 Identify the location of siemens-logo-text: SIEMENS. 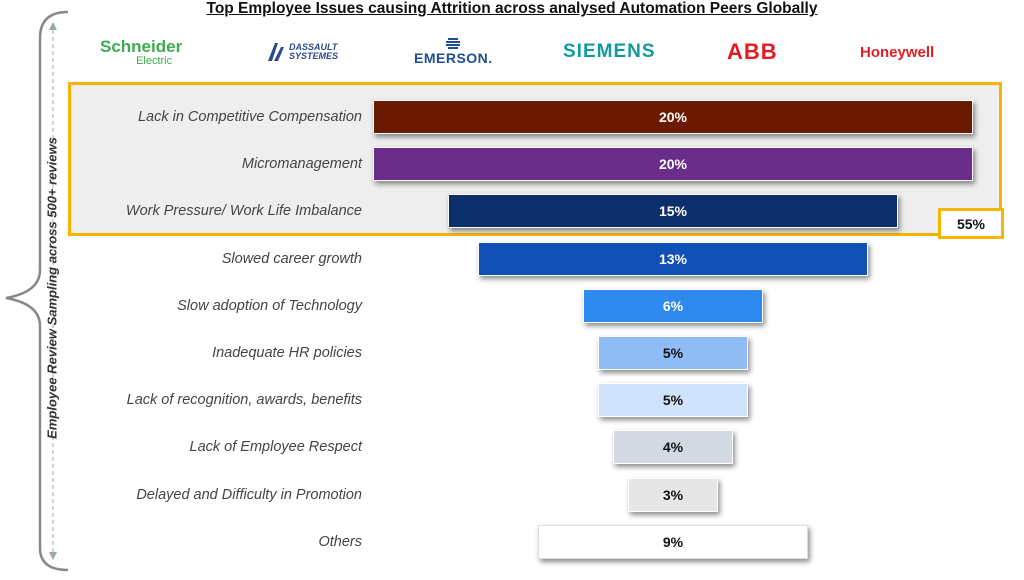
(609, 51).